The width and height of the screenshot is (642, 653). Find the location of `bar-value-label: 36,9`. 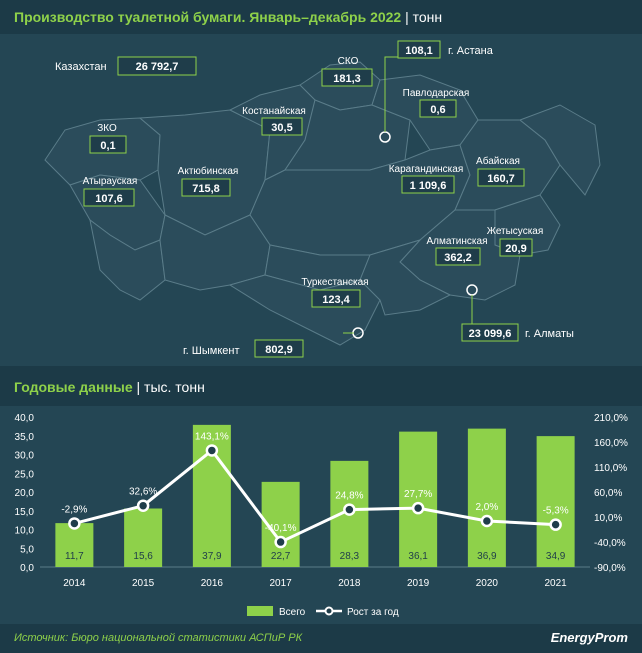

bar-value-label: 36,9 is located at coordinates (487, 556).